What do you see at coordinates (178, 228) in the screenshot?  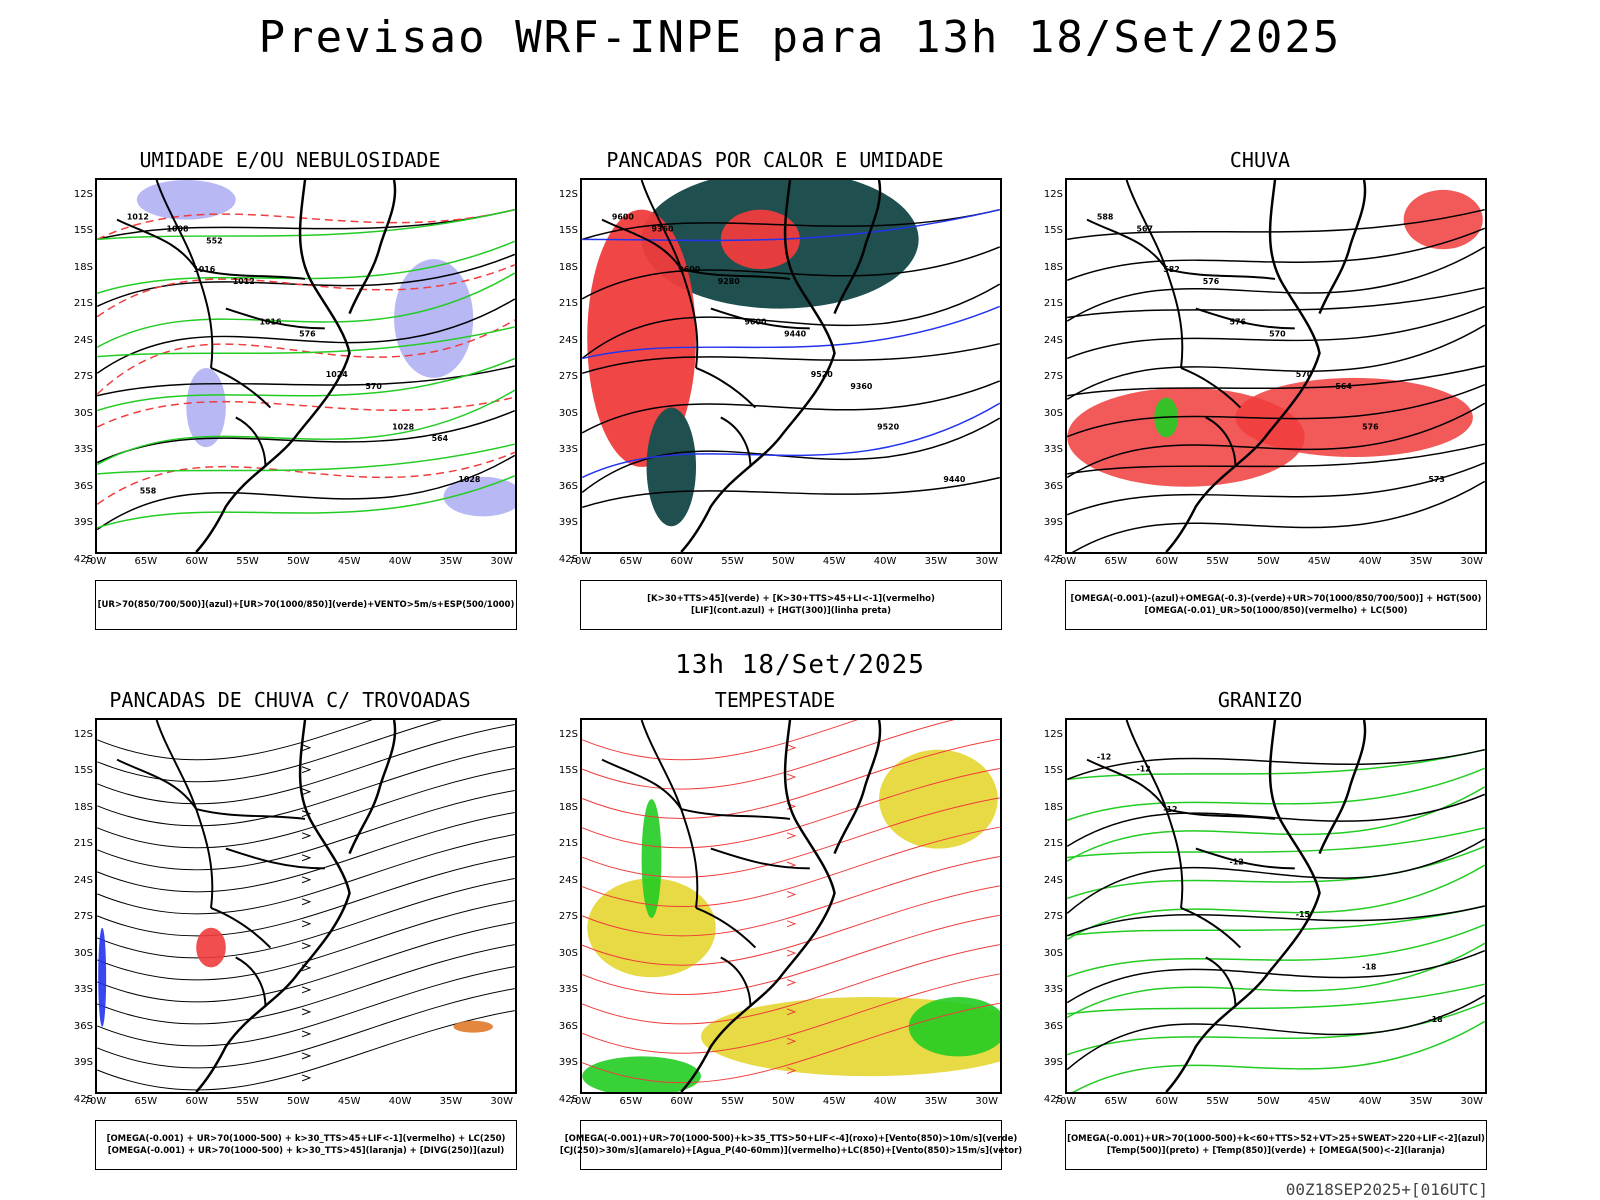 I see `contour-label: 1008` at bounding box center [178, 228].